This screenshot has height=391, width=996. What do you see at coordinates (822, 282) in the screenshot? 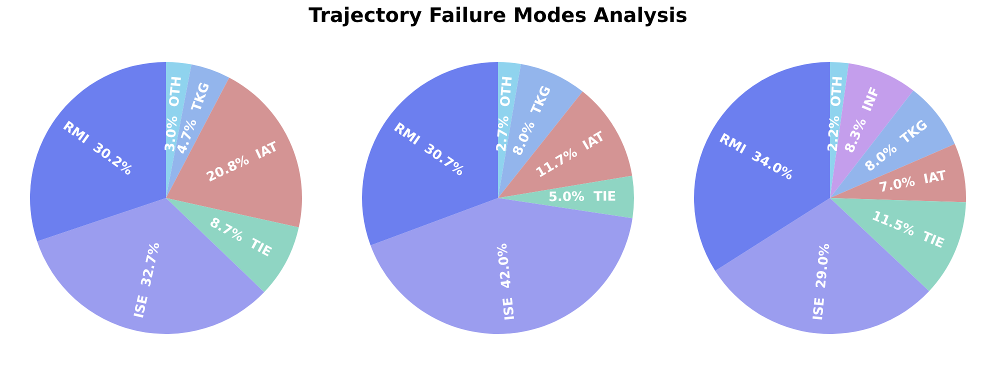
I see `slice-label: ISE 29.0%` at bounding box center [822, 282].